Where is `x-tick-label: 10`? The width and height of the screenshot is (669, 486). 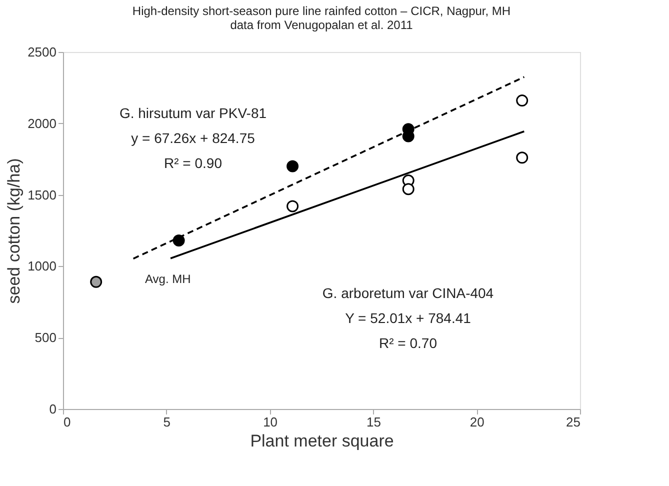
x-tick-label: 10 is located at coordinates (270, 422).